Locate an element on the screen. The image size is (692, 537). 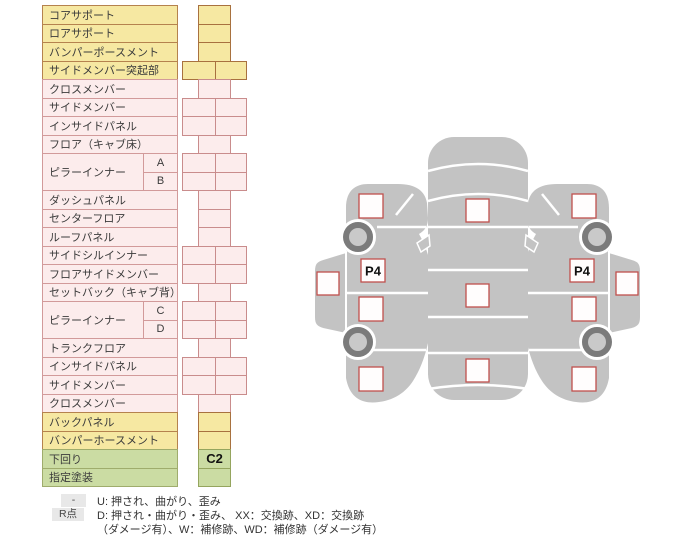
damage-cell-underbody: C2 is located at coordinates (214, 459).